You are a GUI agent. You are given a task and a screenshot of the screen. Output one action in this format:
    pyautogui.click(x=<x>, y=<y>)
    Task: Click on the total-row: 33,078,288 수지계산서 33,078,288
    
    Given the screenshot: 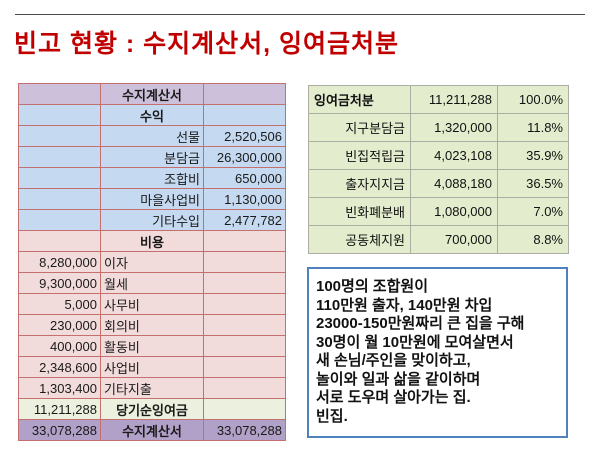 What is the action you would take?
    pyautogui.click(x=152, y=430)
    